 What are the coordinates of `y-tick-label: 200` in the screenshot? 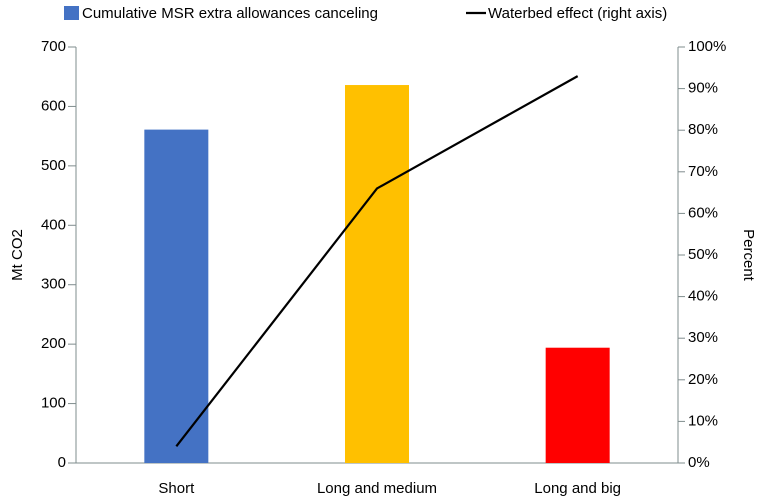 It's located at (53, 343).